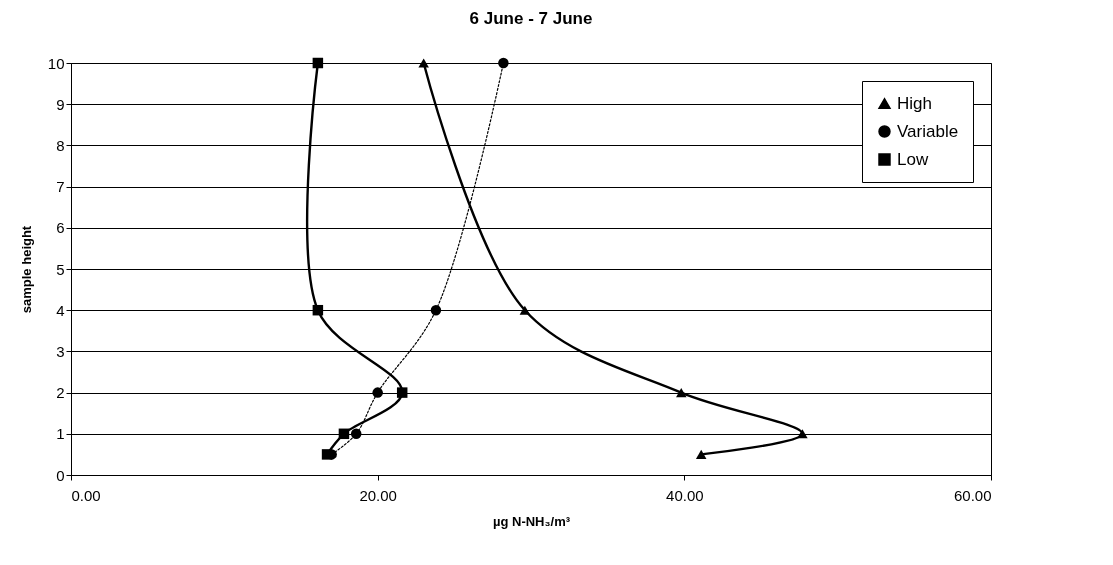  What do you see at coordinates (60, 310) in the screenshot?
I see `y-tick-label: 4` at bounding box center [60, 310].